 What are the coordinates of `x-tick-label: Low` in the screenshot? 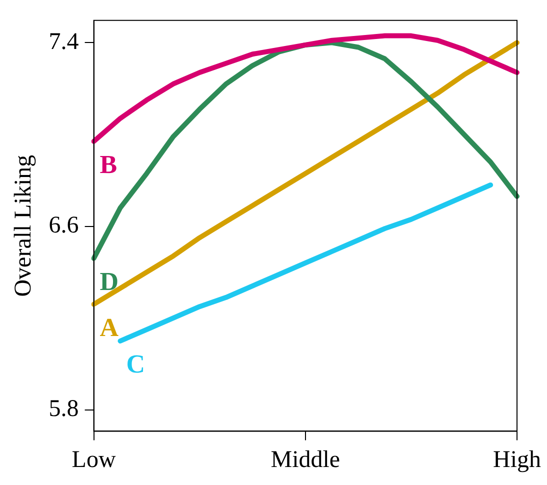 It's located at (94, 459).